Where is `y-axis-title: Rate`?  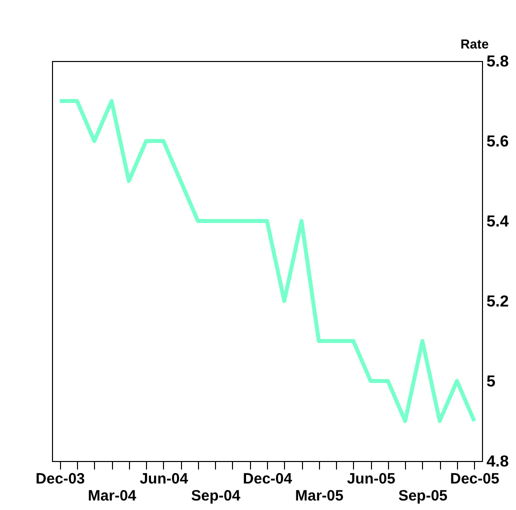 y-axis-title: Rate is located at coordinates (474, 44).